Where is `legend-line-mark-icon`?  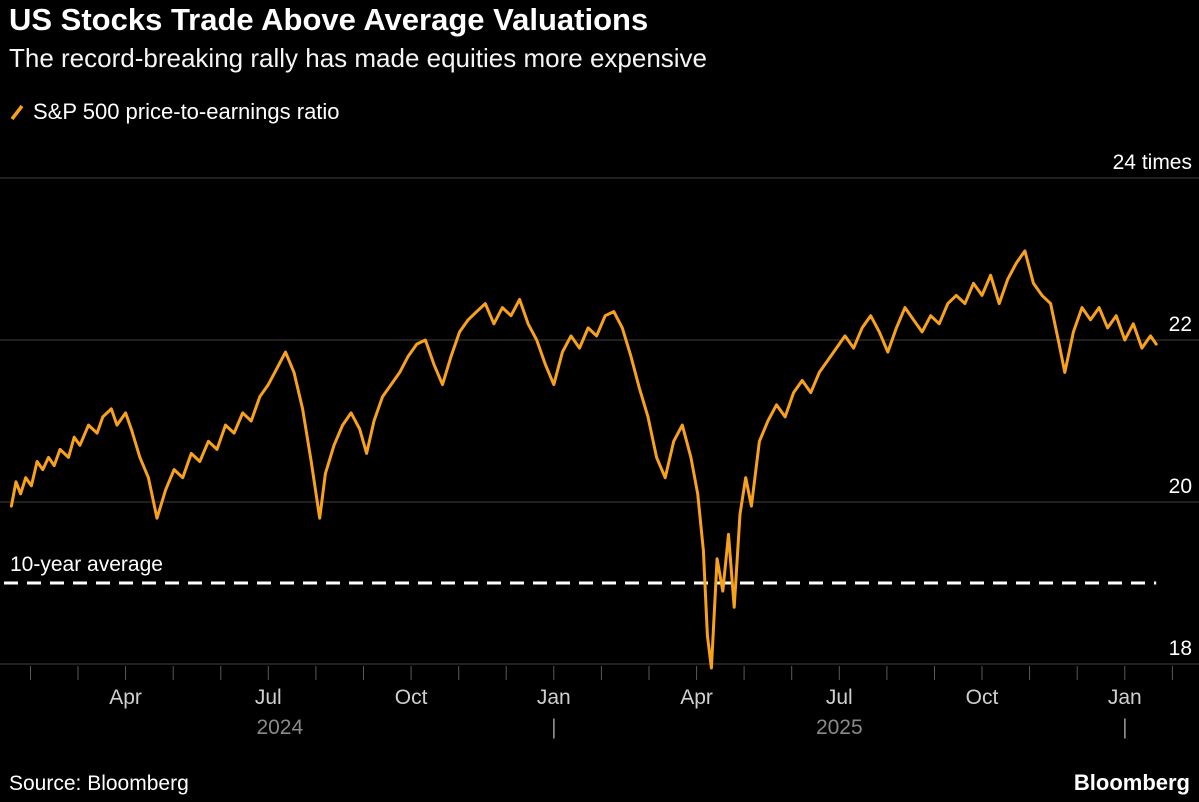 legend-line-mark-icon is located at coordinates (17, 112).